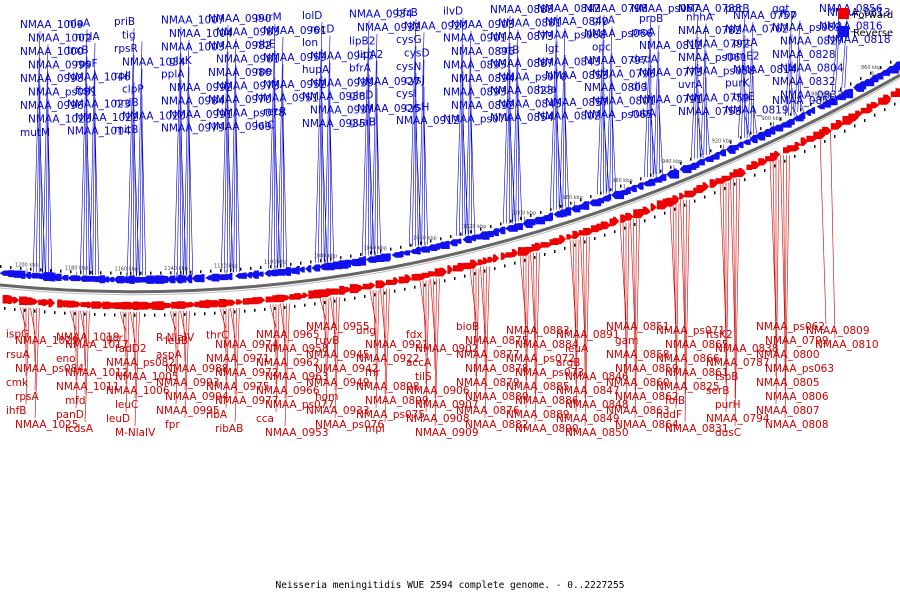 The height and width of the screenshot is (600, 900). Describe the element at coordinates (438, 391) in the screenshot. I see `gene-label-forward: NMAA_0906` at that location.